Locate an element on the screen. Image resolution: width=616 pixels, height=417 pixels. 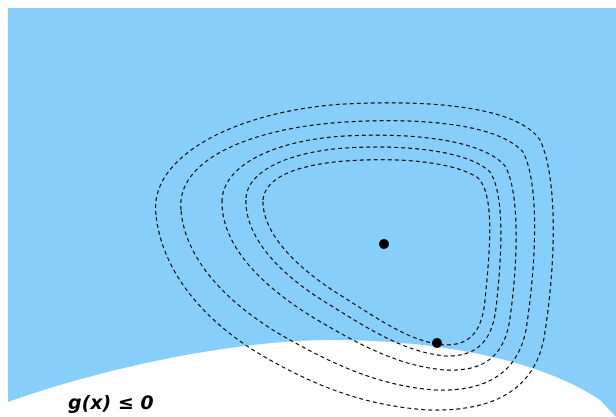
constraint-region-label: g(x) ≤ 0 is located at coordinates (111, 403).